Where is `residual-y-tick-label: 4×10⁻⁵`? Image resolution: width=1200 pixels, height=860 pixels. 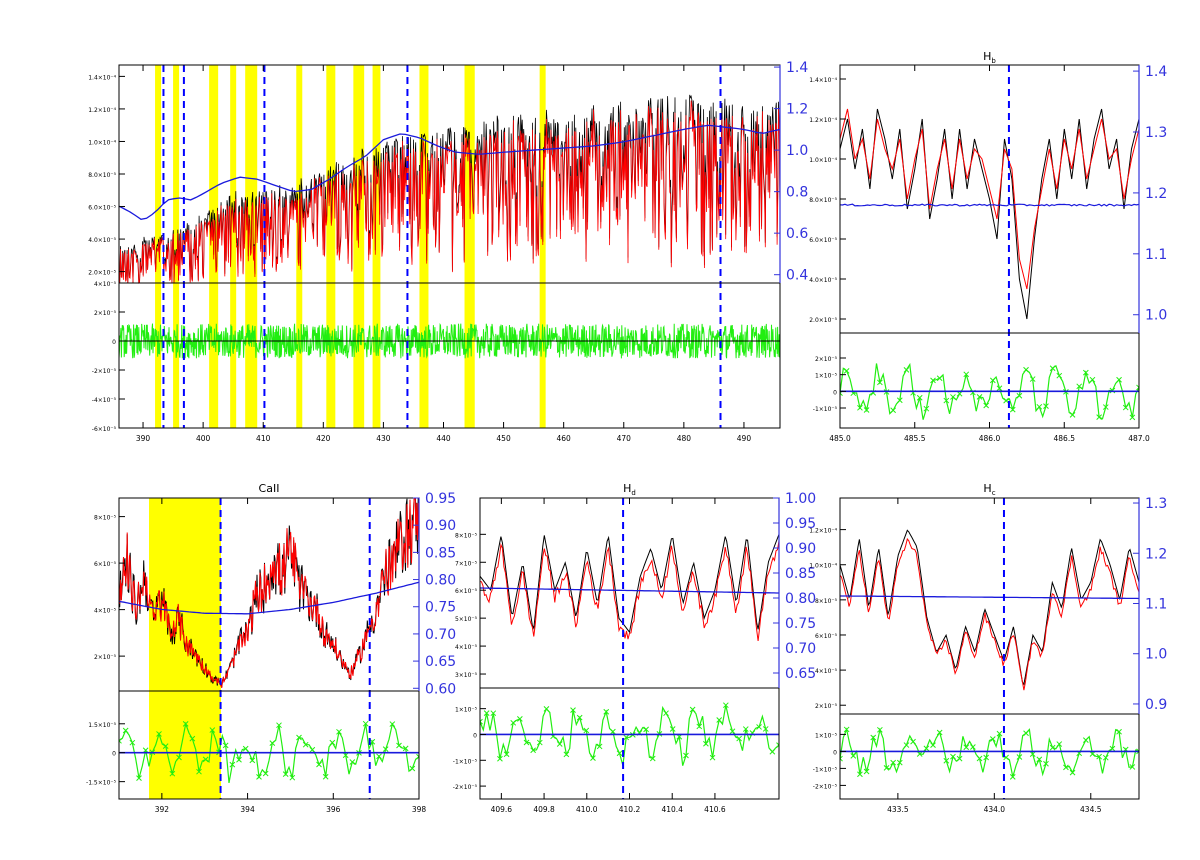 residual-y-tick-label: 4×10⁻⁵ is located at coordinates (105, 284).